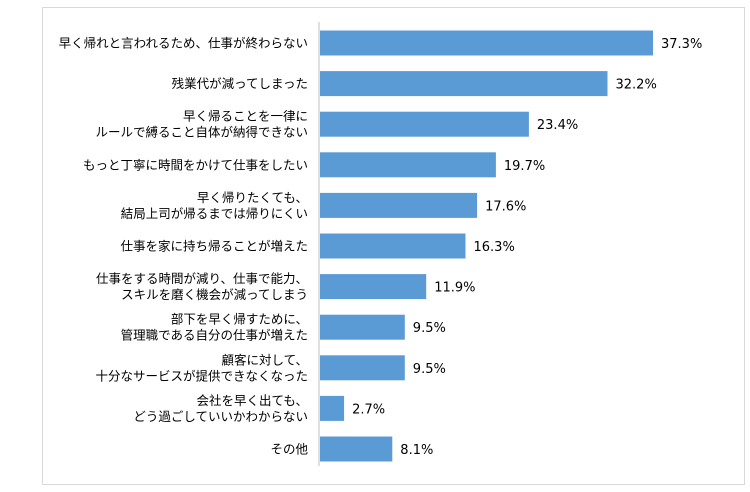 The height and width of the screenshot is (492, 750). Describe the element at coordinates (183, 43) in the screenshot. I see `category-label-1: 早く帰れと言われるため、仕事が終わらない` at that location.